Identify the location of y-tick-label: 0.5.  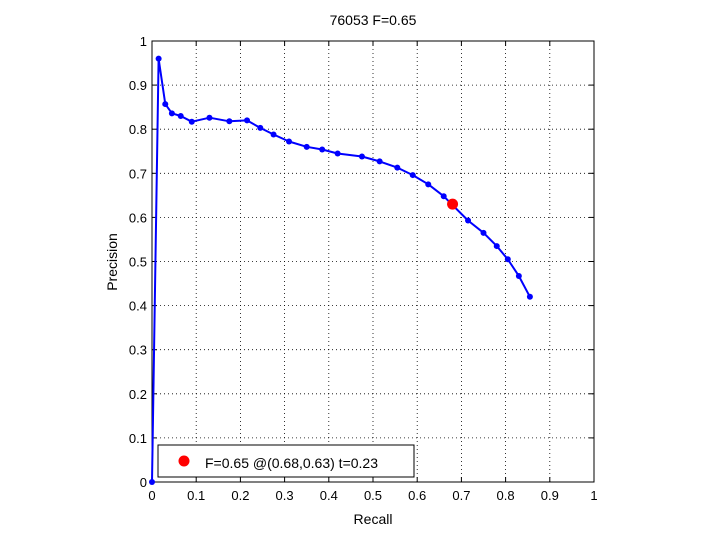
(138, 262).